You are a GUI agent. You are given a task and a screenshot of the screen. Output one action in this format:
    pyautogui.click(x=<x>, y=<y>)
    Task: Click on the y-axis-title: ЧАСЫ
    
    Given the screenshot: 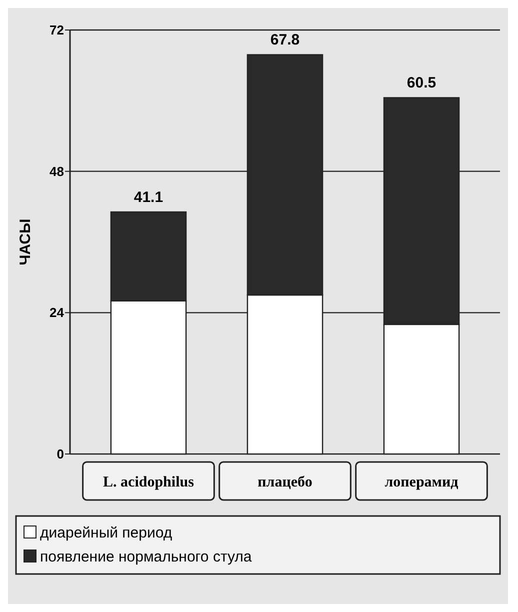 What is the action you would take?
    pyautogui.click(x=25, y=242)
    